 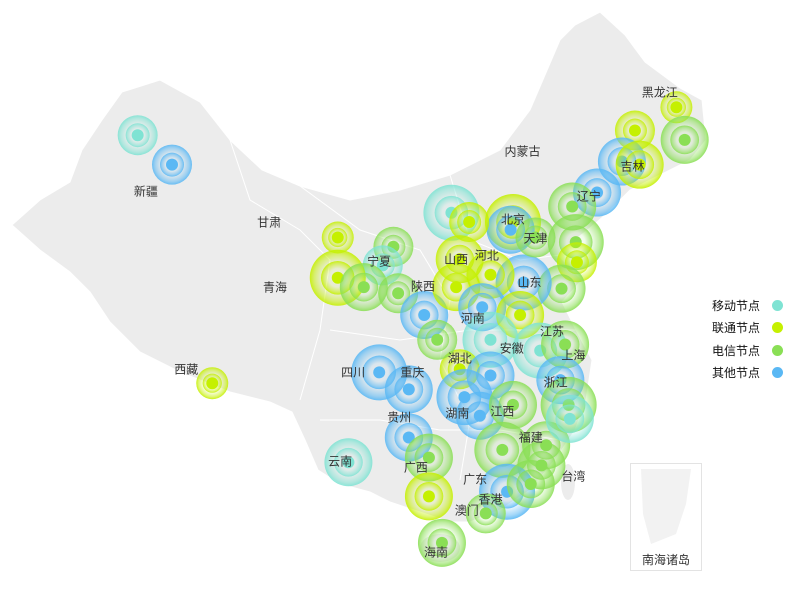 What do you see at coordinates (736, 350) in the screenshot?
I see `legend-label: 电信节点` at bounding box center [736, 350].